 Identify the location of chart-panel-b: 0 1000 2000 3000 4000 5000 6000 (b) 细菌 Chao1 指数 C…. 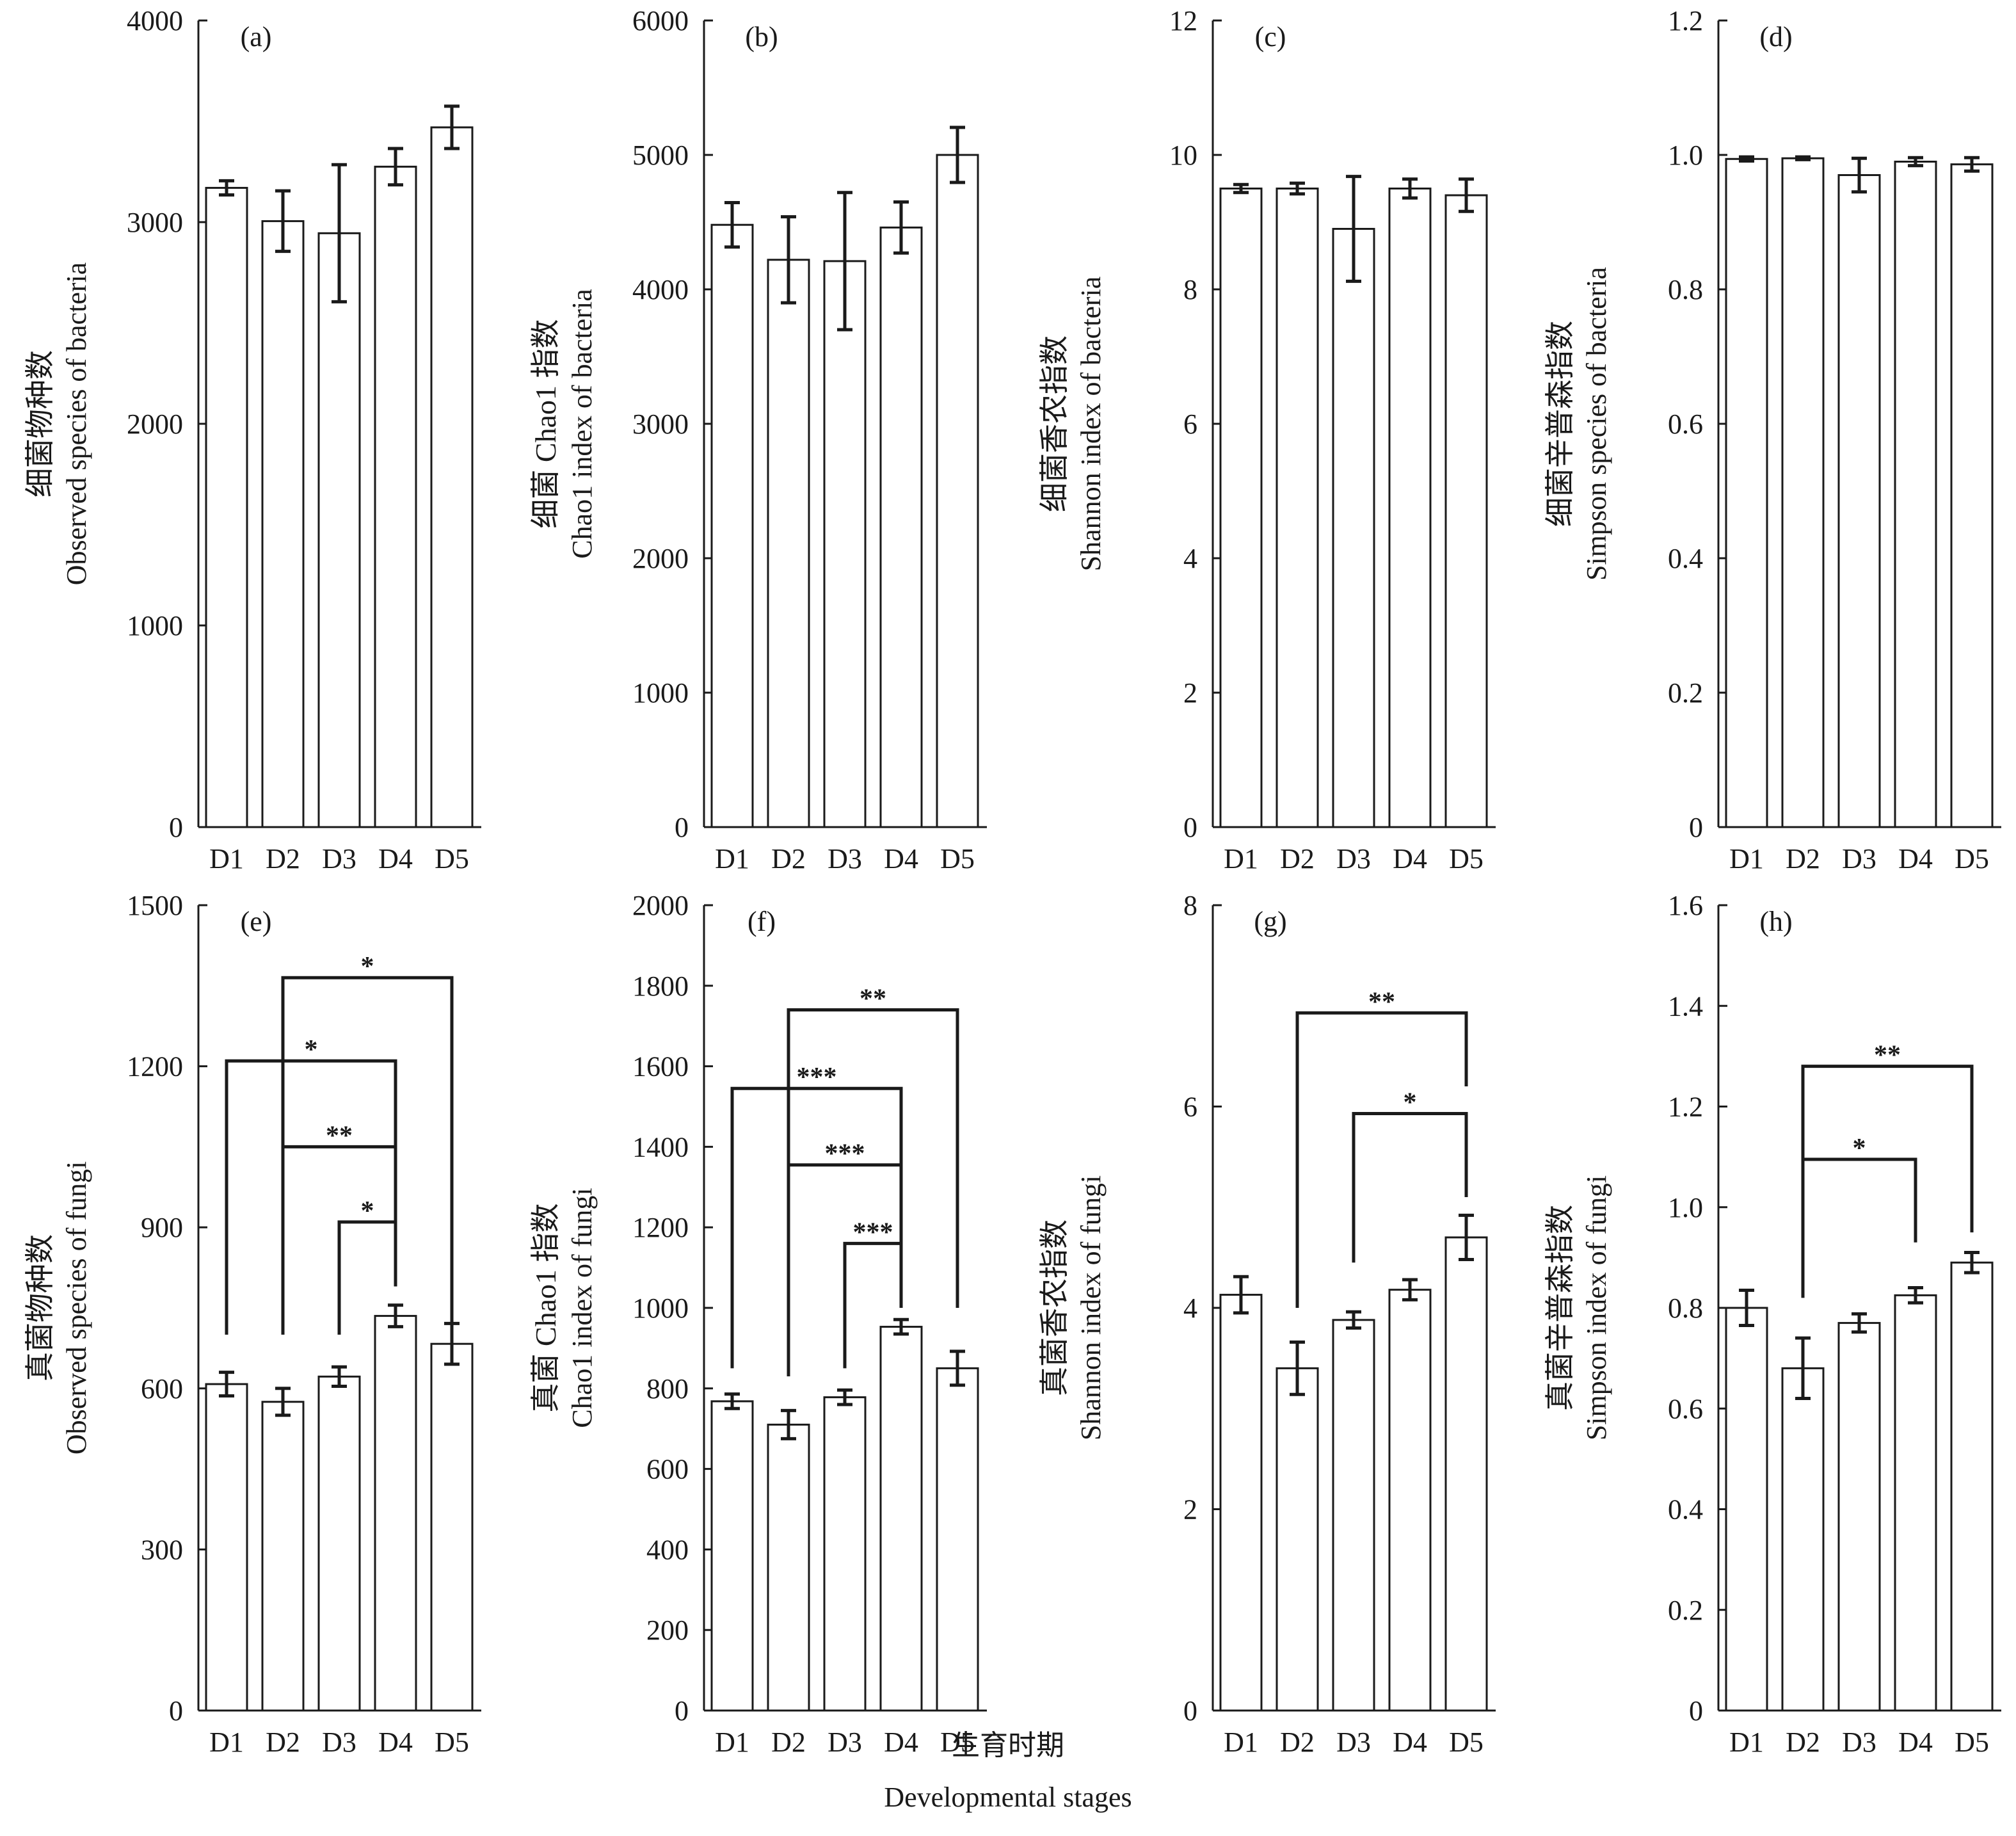
(758, 439).